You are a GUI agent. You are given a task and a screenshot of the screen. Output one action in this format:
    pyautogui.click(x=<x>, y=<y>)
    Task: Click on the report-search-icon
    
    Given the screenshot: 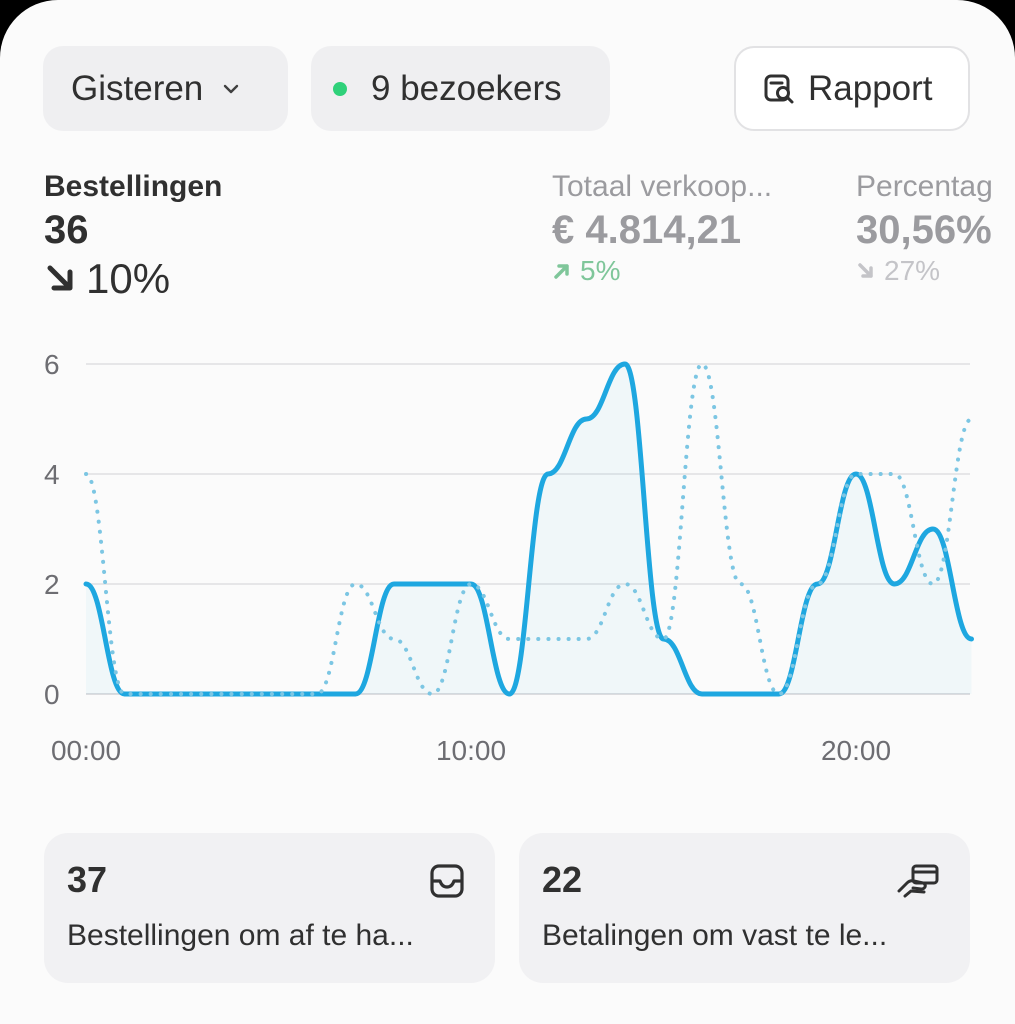 What is the action you would take?
    pyautogui.click(x=779, y=88)
    